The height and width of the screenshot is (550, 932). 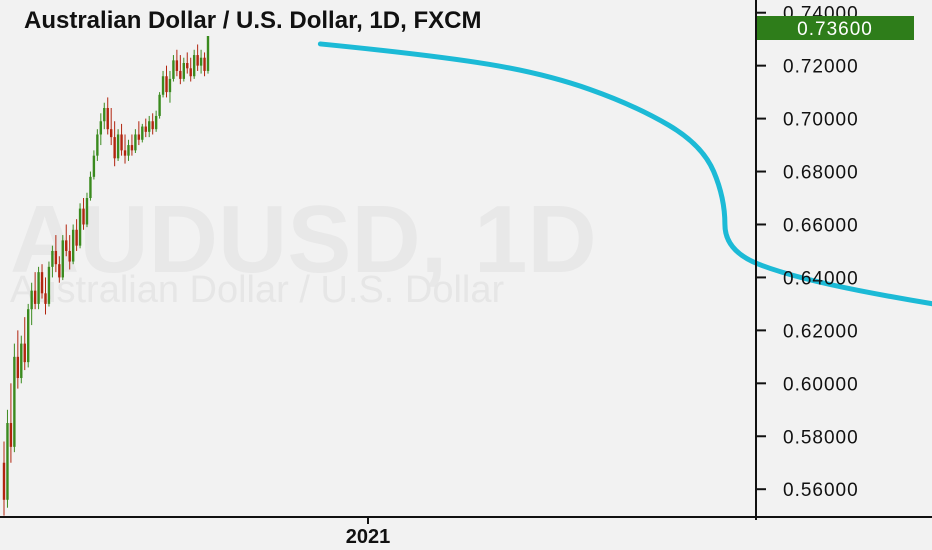 I want to click on y-tick-label: 0.66000, so click(x=821, y=225).